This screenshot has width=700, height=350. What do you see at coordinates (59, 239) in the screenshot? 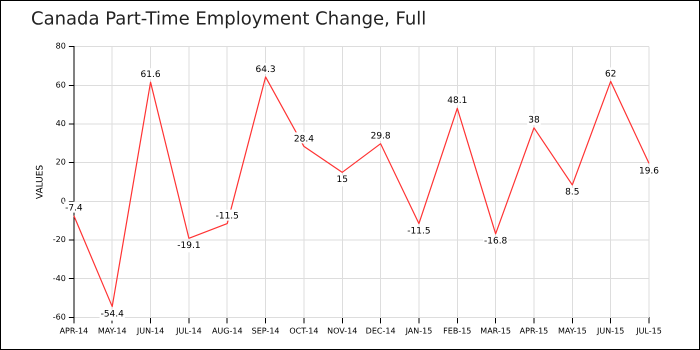
I see `y-tick-label: -20` at bounding box center [59, 239].